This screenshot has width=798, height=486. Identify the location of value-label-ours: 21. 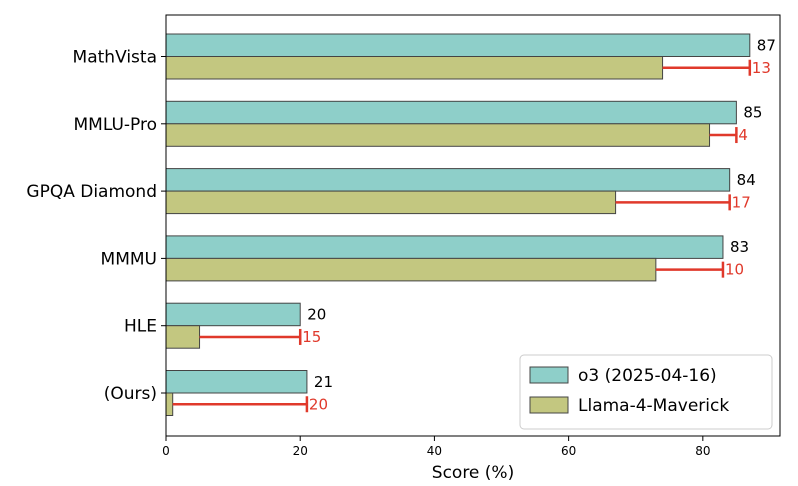
(323, 382).